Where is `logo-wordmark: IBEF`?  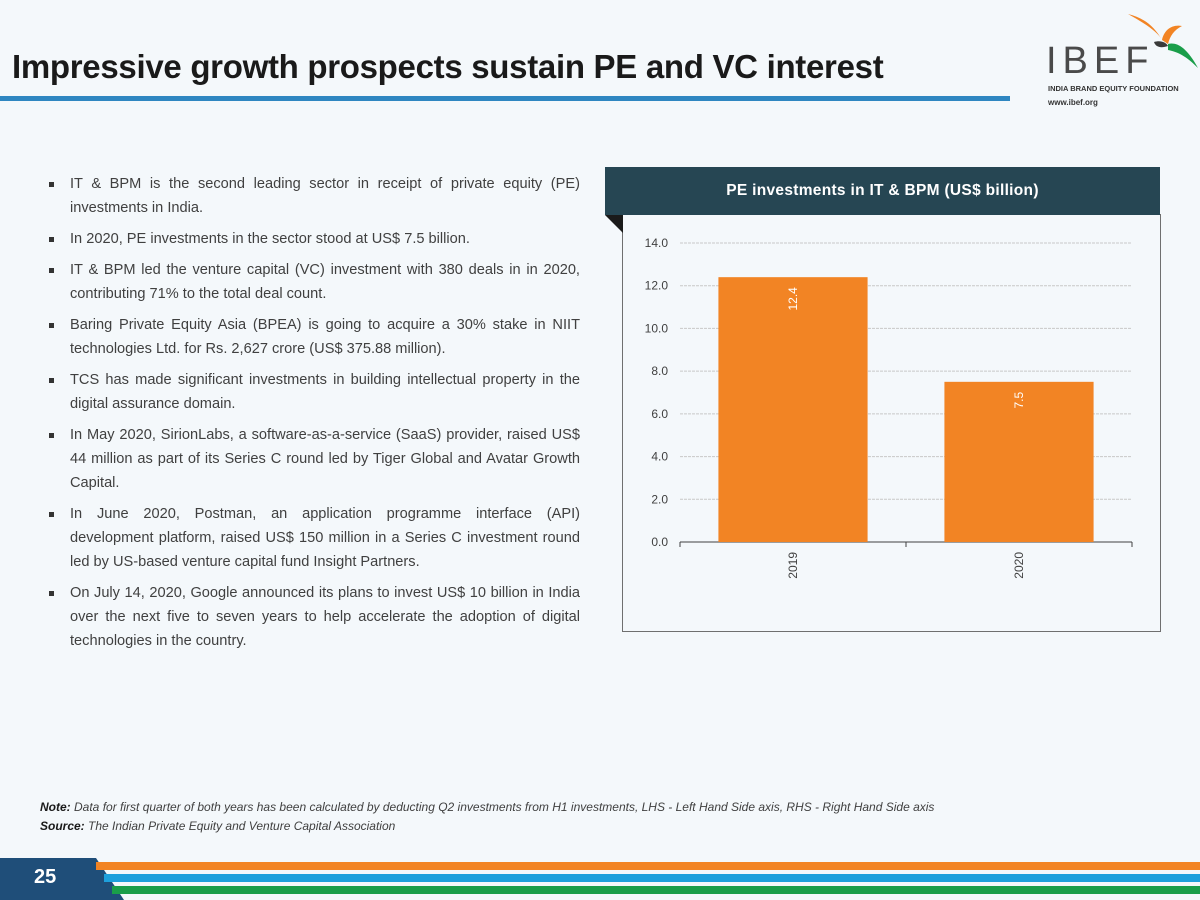
logo-wordmark: IBEF is located at coordinates (1100, 61).